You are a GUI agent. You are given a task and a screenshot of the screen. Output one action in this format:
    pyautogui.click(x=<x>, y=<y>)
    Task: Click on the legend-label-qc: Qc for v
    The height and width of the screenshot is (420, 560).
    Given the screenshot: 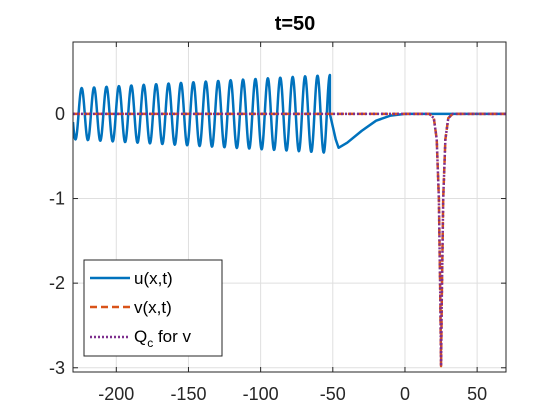 What is the action you would take?
    pyautogui.click(x=163, y=338)
    